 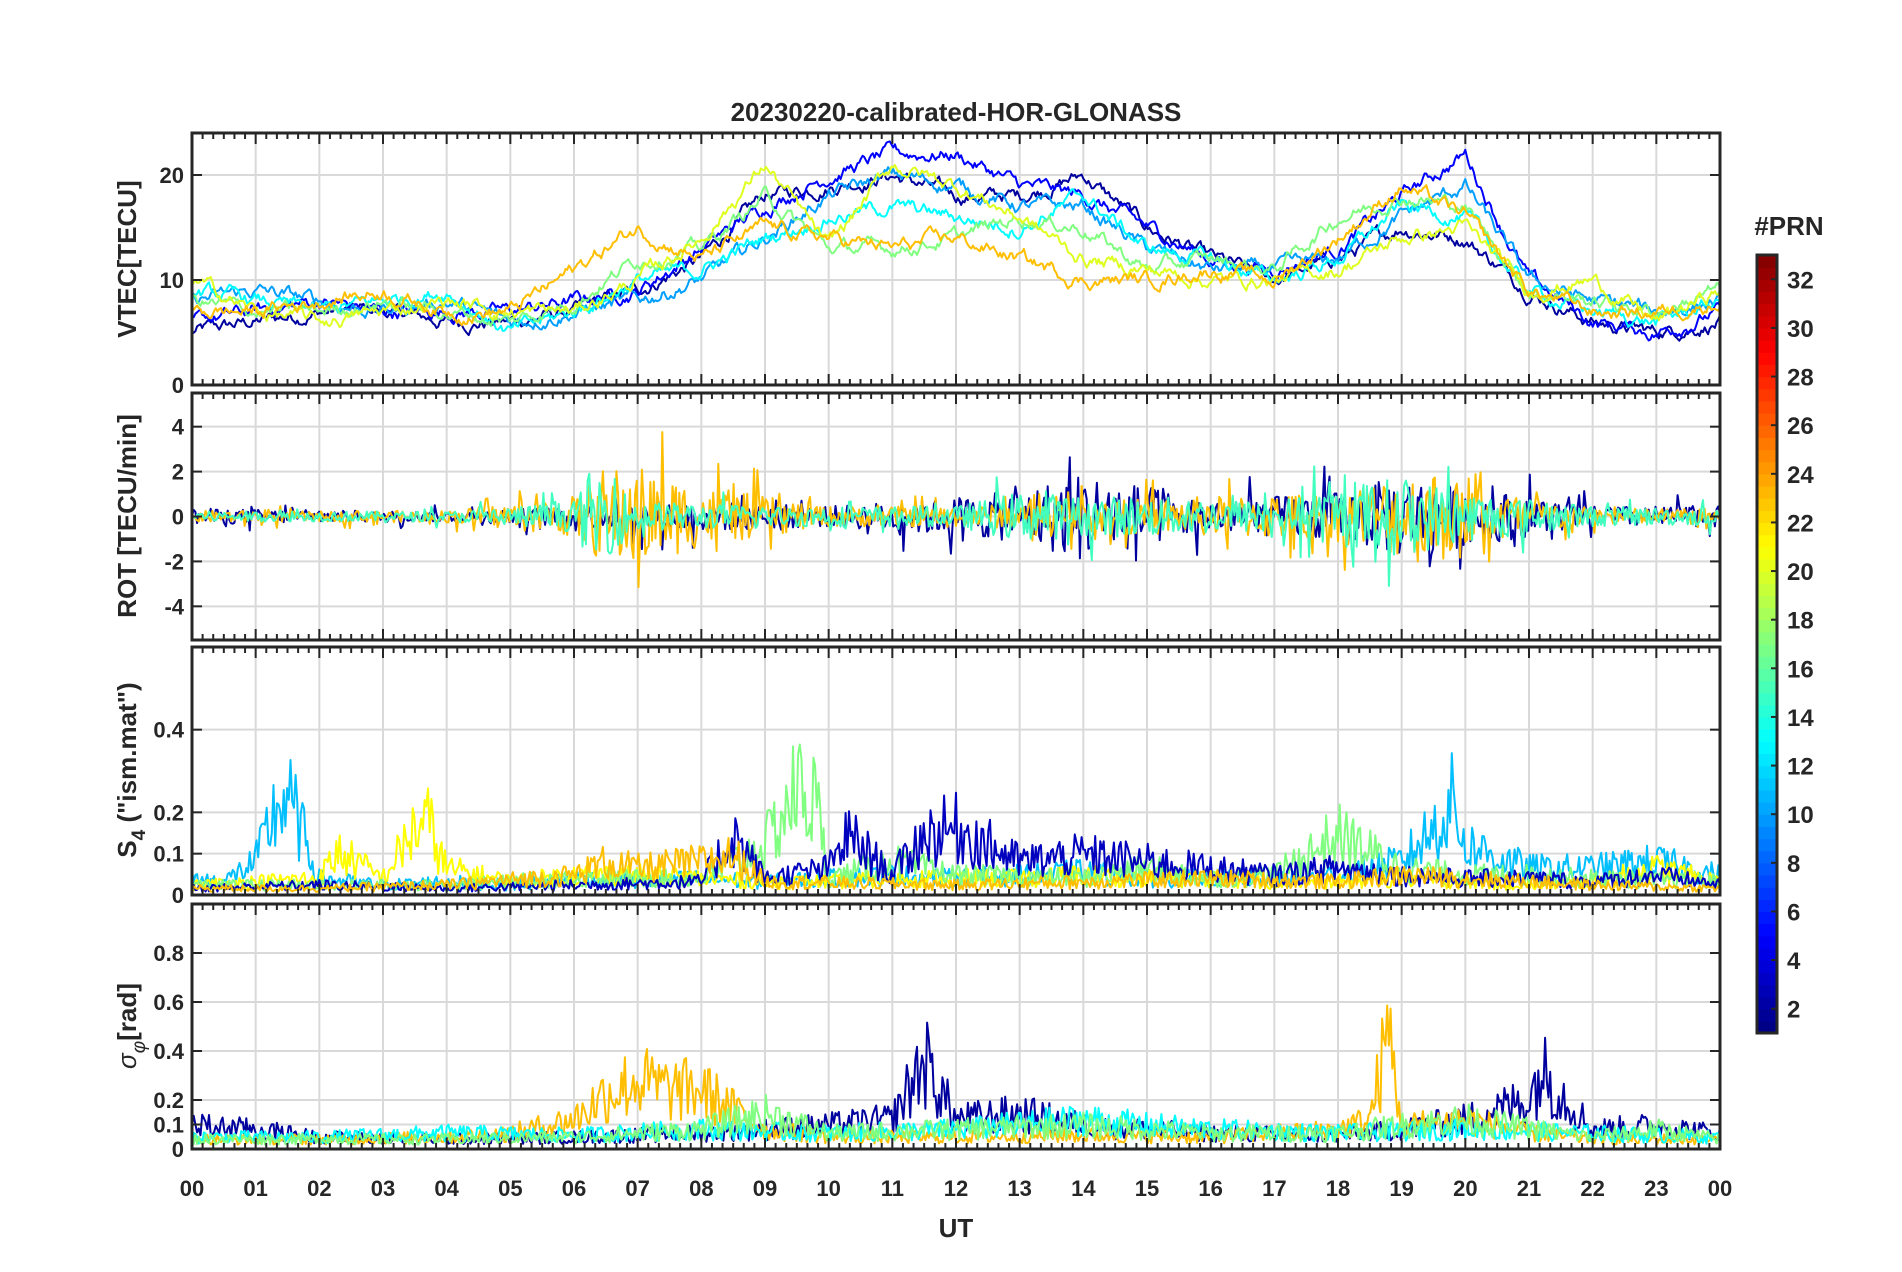 What do you see at coordinates (127, 516) in the screenshot?
I see `rot-ylabel: ROT [TECU/min]` at bounding box center [127, 516].